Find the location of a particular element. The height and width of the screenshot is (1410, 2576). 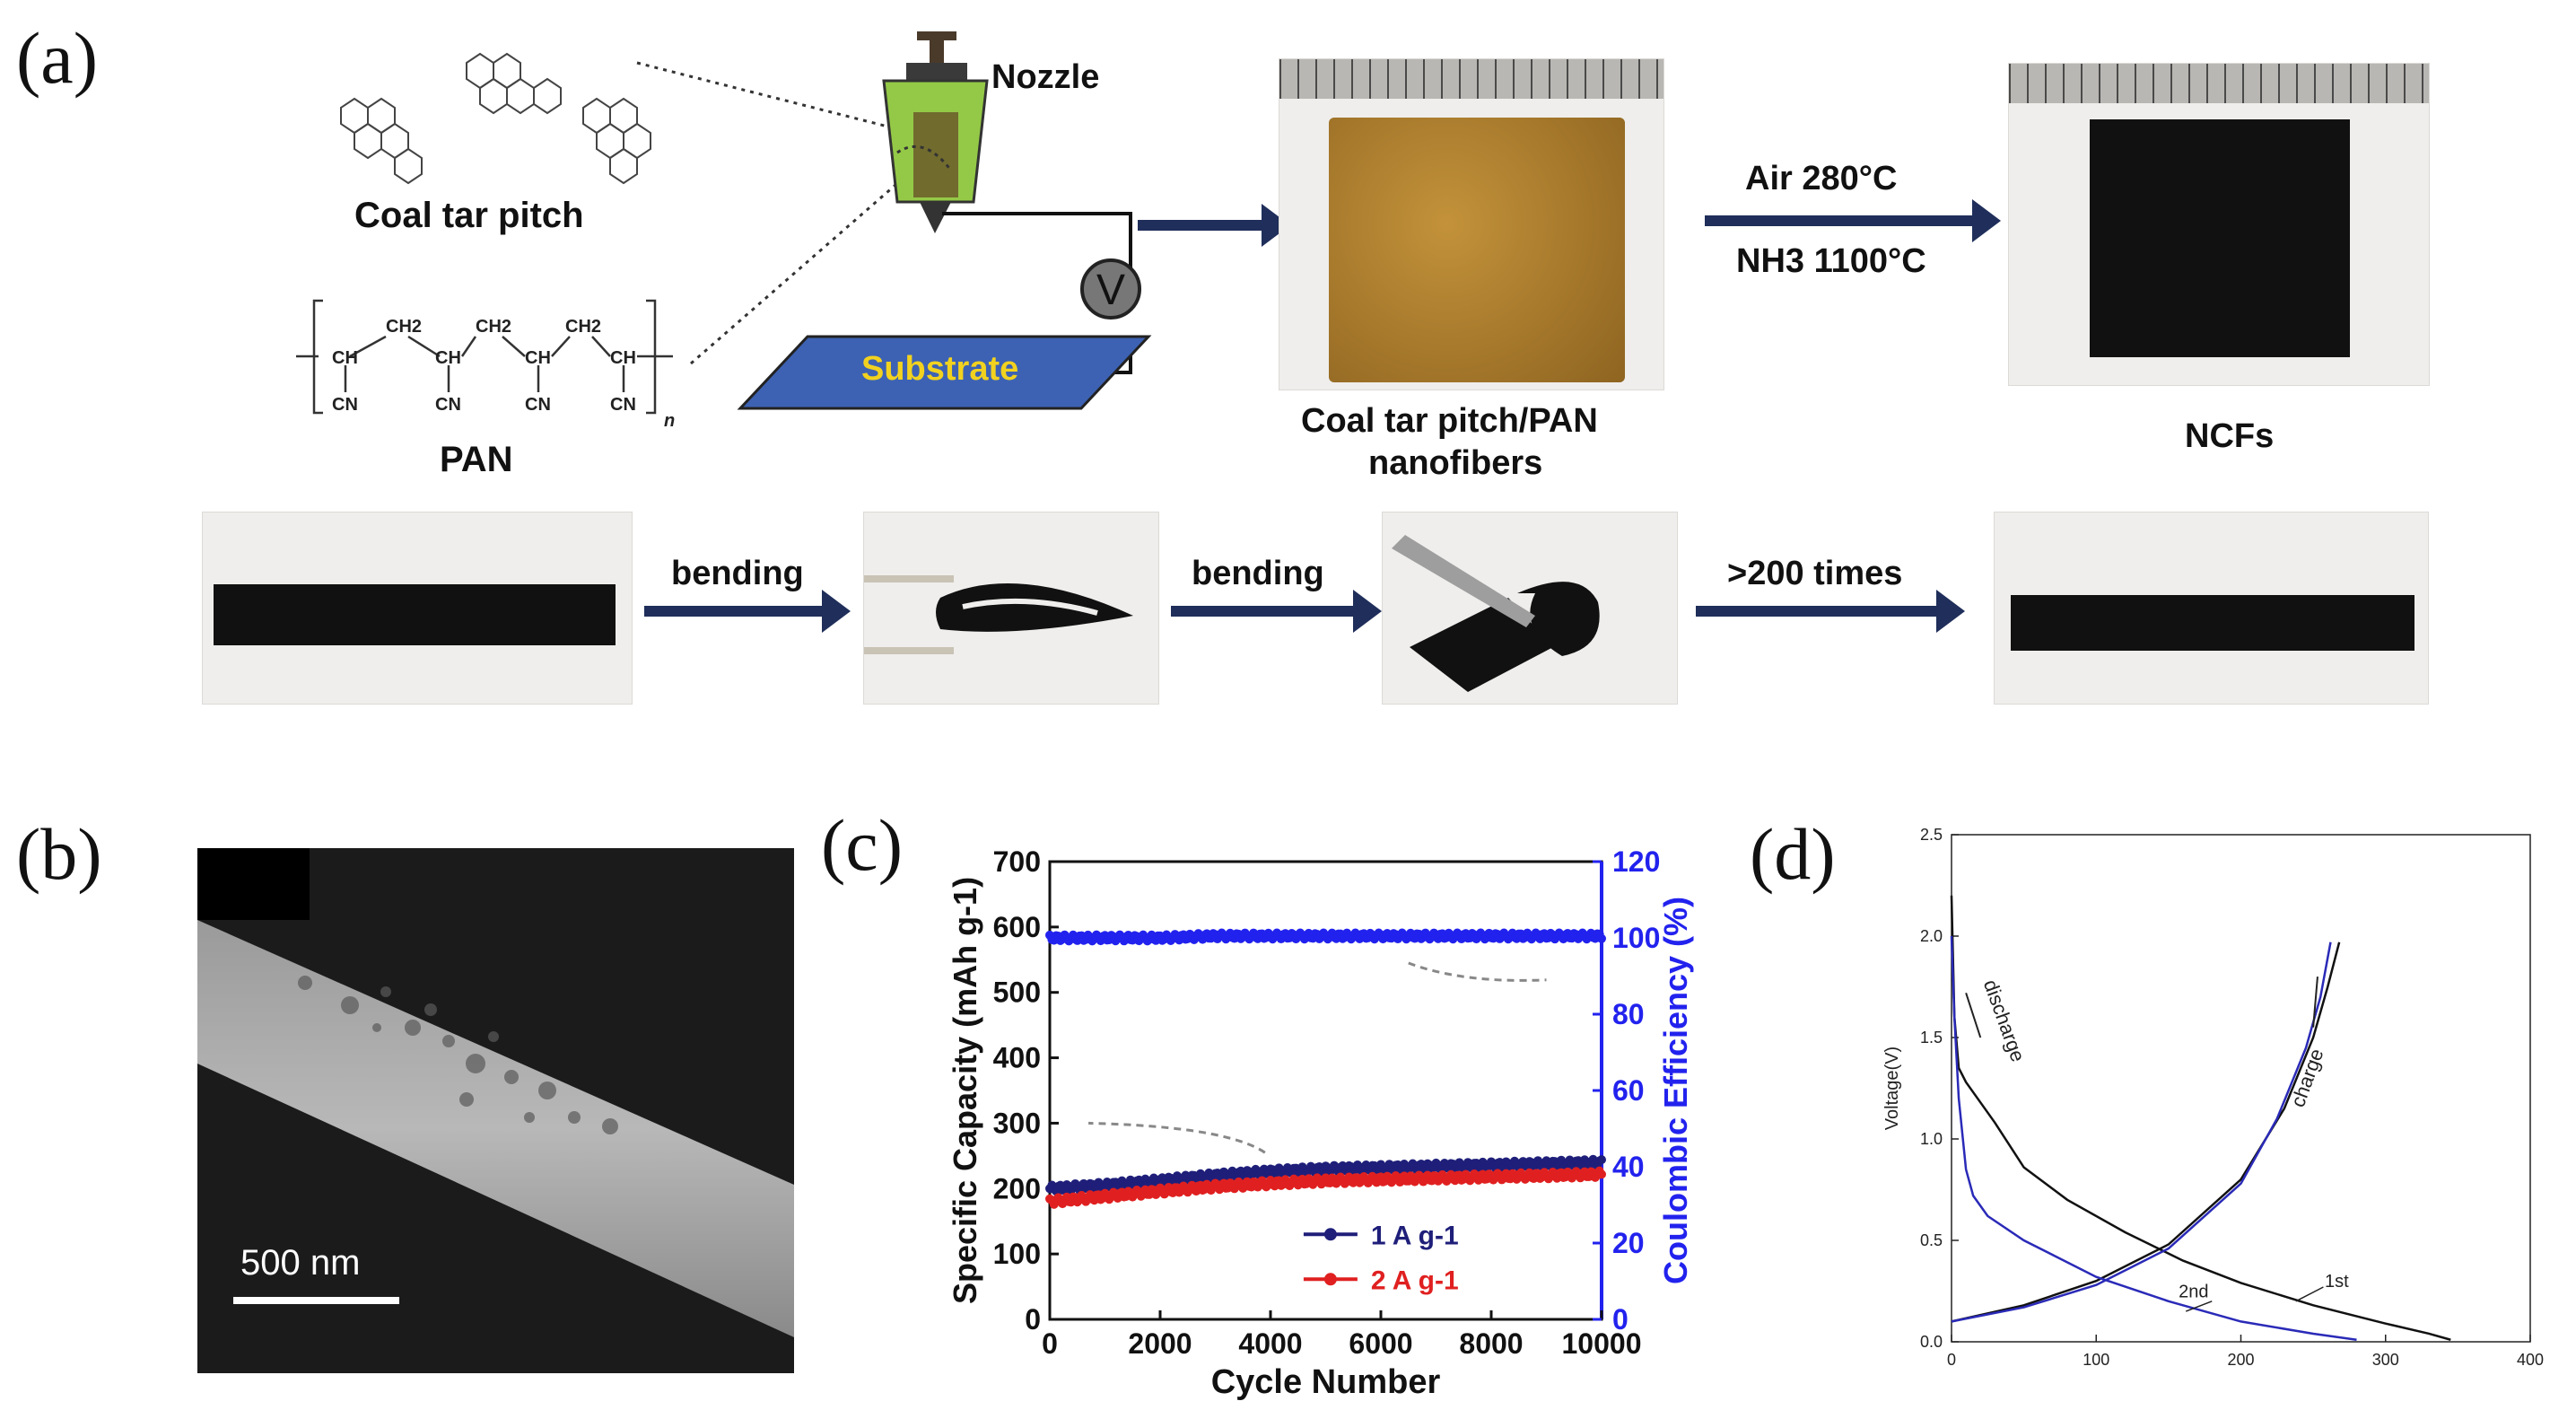

twisted-strip is located at coordinates (1496, 614).